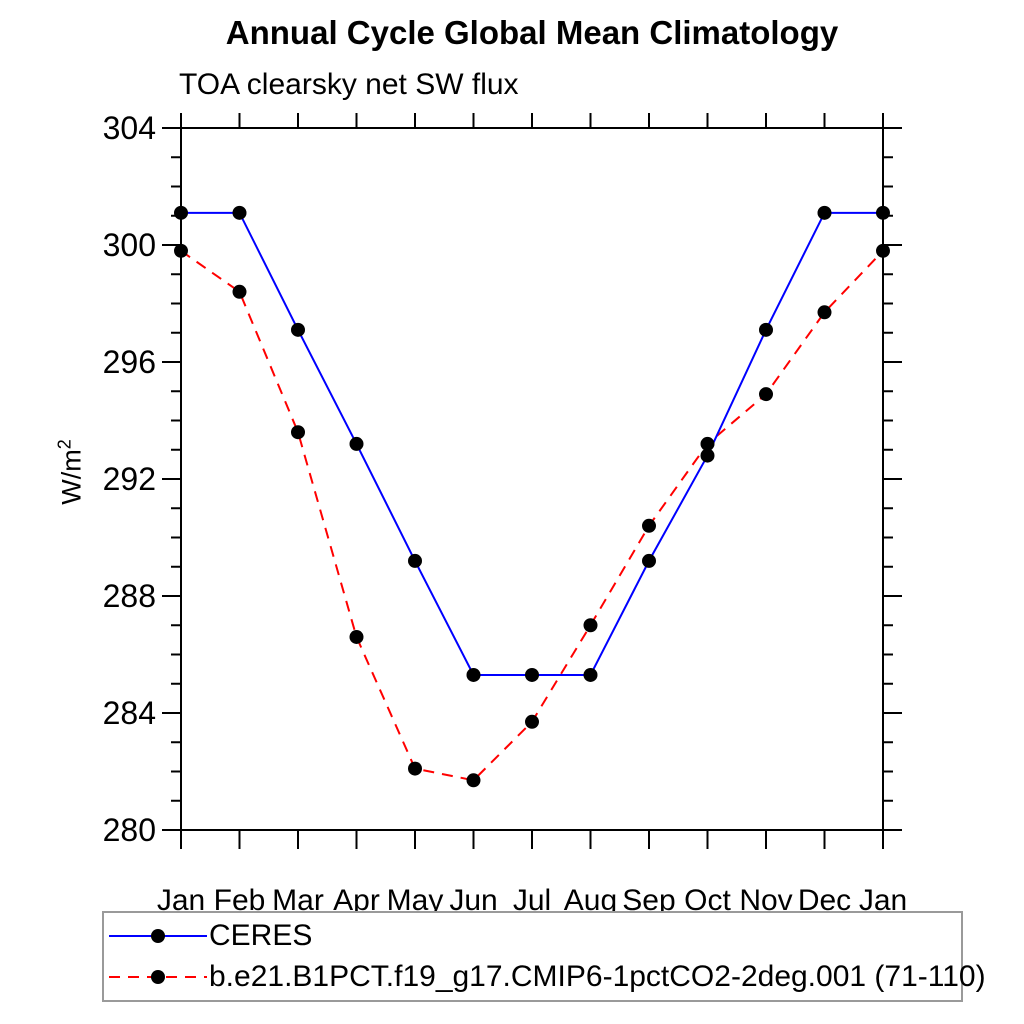 The image size is (1024, 1024). Describe the element at coordinates (129, 362) in the screenshot. I see `y-tick-label: 296` at that location.